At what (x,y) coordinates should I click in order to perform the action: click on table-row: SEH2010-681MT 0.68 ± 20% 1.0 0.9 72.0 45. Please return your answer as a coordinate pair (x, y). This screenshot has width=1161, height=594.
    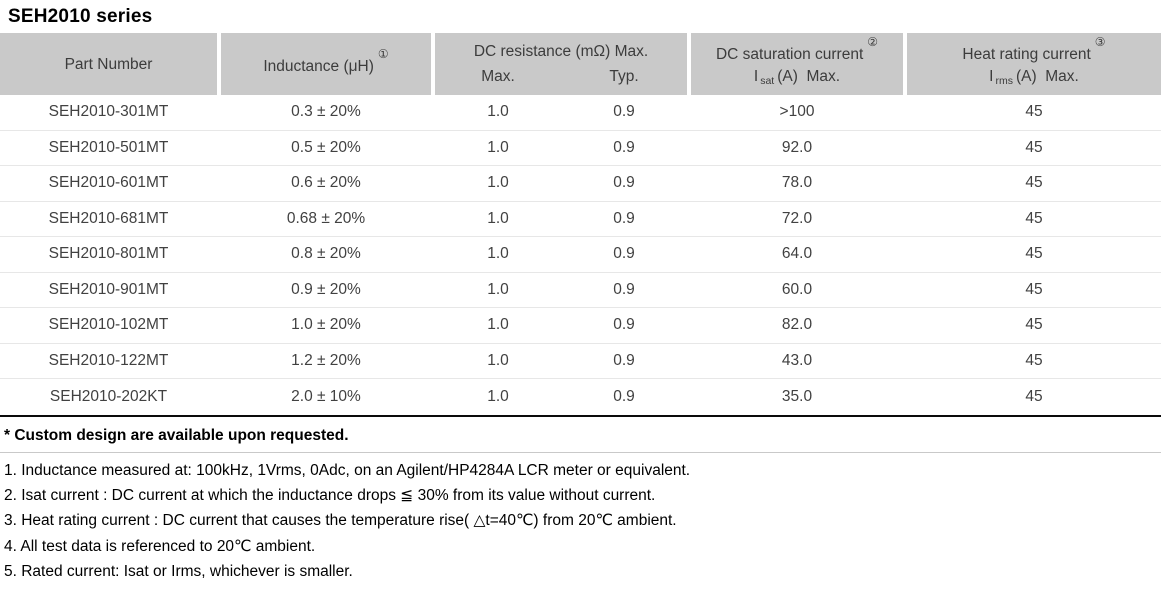
    Looking at the image, I should click on (580, 219).